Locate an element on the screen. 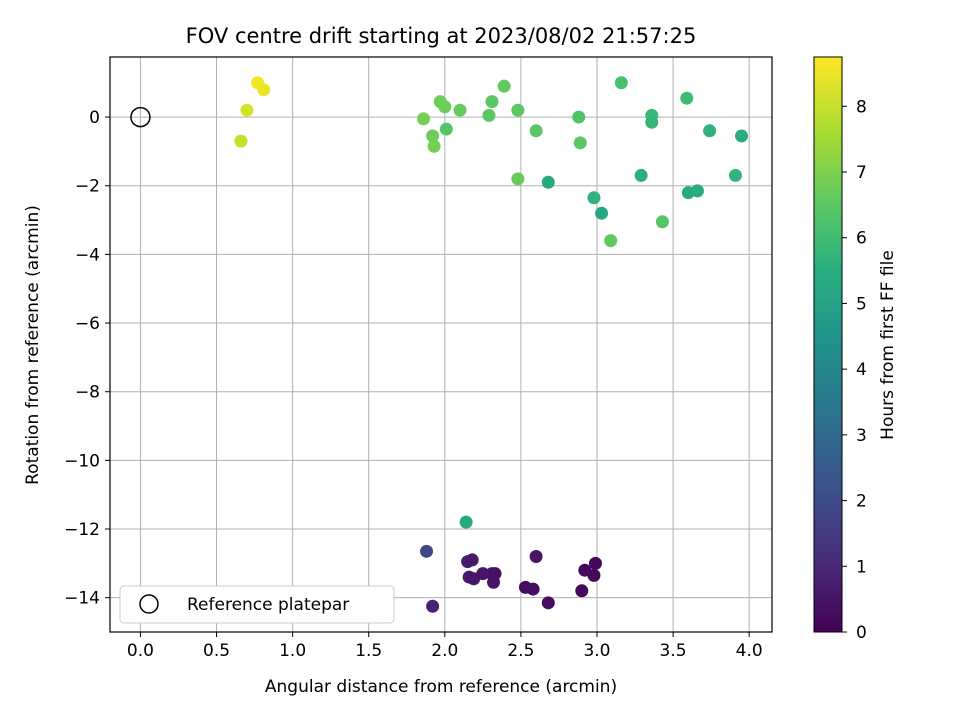 This screenshot has width=960, height=724. y-axis-ticks: 0 −2 −4 −6 −8 −10 −12 −14 is located at coordinates (87, 358).